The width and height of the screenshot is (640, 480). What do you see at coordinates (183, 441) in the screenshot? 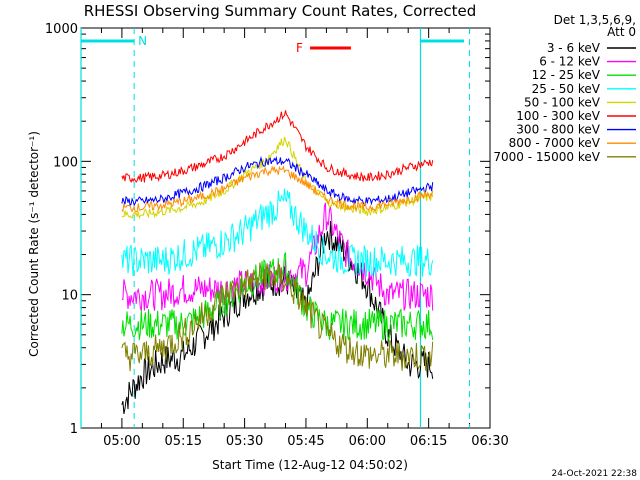
I see `x-tick-label: 05:15` at bounding box center [183, 441].